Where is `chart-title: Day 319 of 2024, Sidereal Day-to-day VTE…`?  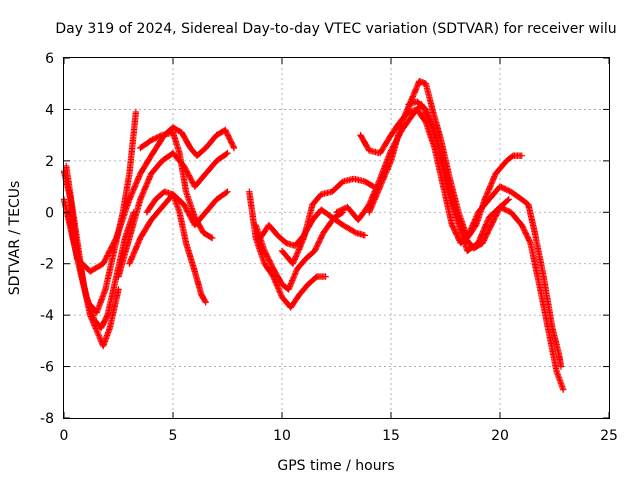
chart-title: Day 319 of 2024, Sidereal Day-to-day VTE… is located at coordinates (335, 29).